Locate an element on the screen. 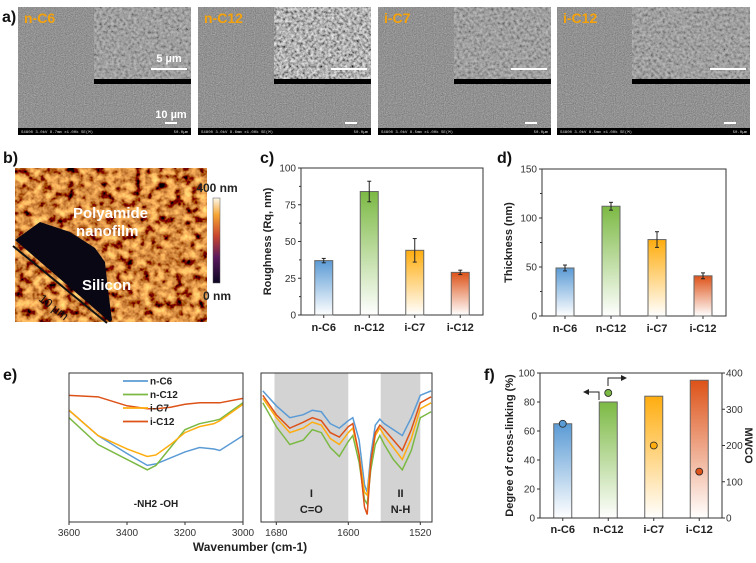 This screenshot has height=563, width=756. y-tick-label: 150 is located at coordinates (528, 170).